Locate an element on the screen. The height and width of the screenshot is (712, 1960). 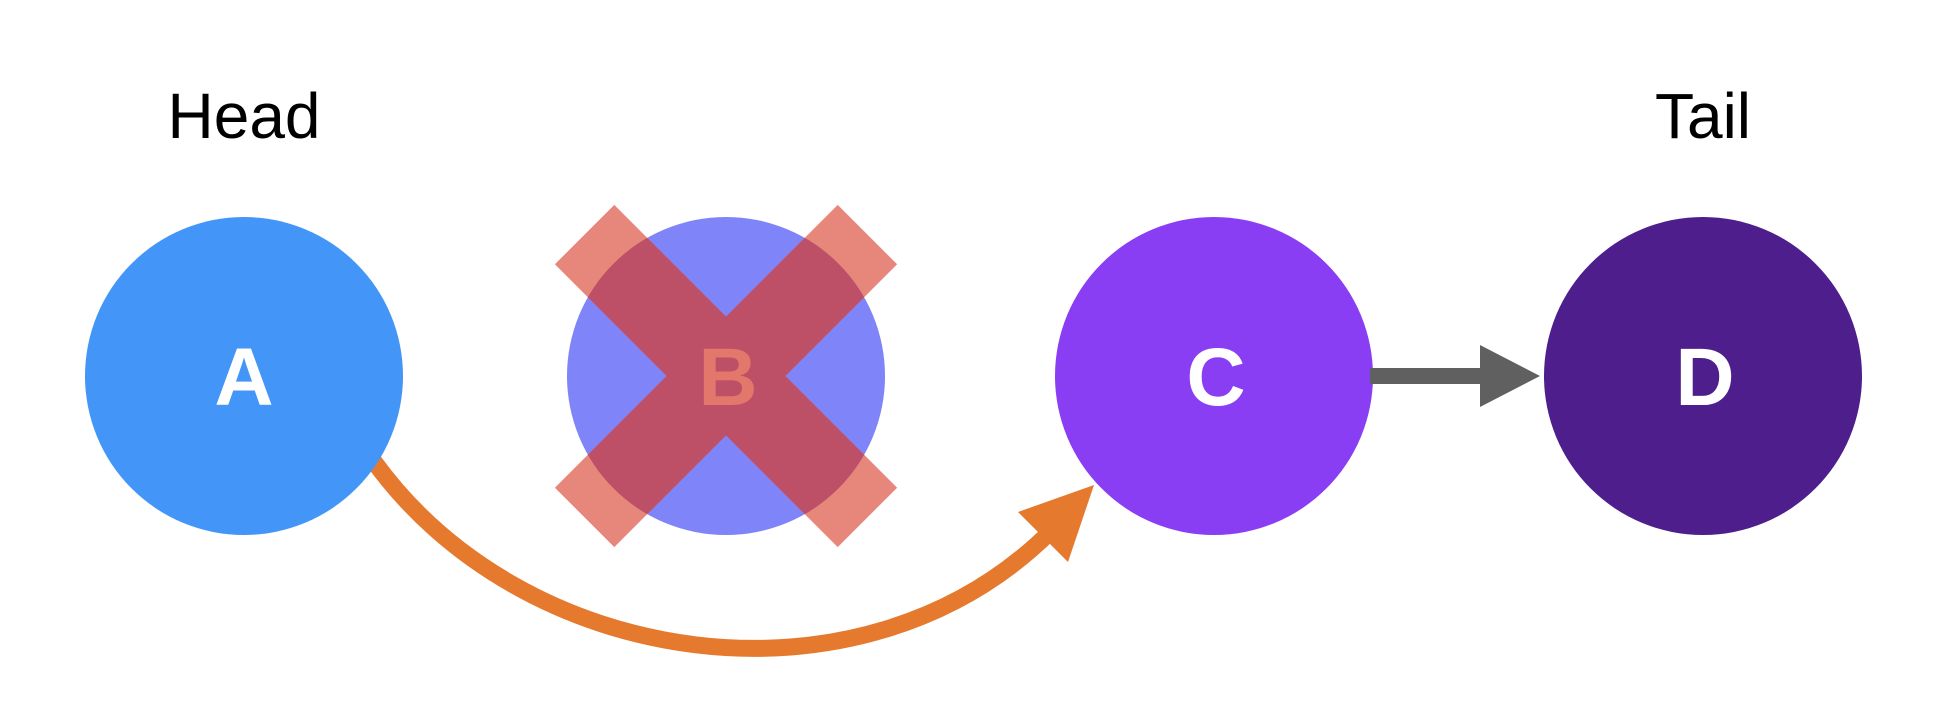
node-b: B is located at coordinates (726, 376).